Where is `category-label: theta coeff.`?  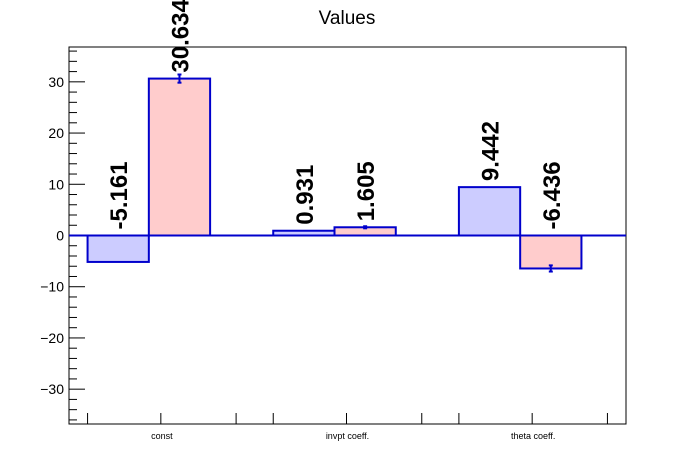 category-label: theta coeff. is located at coordinates (533, 436).